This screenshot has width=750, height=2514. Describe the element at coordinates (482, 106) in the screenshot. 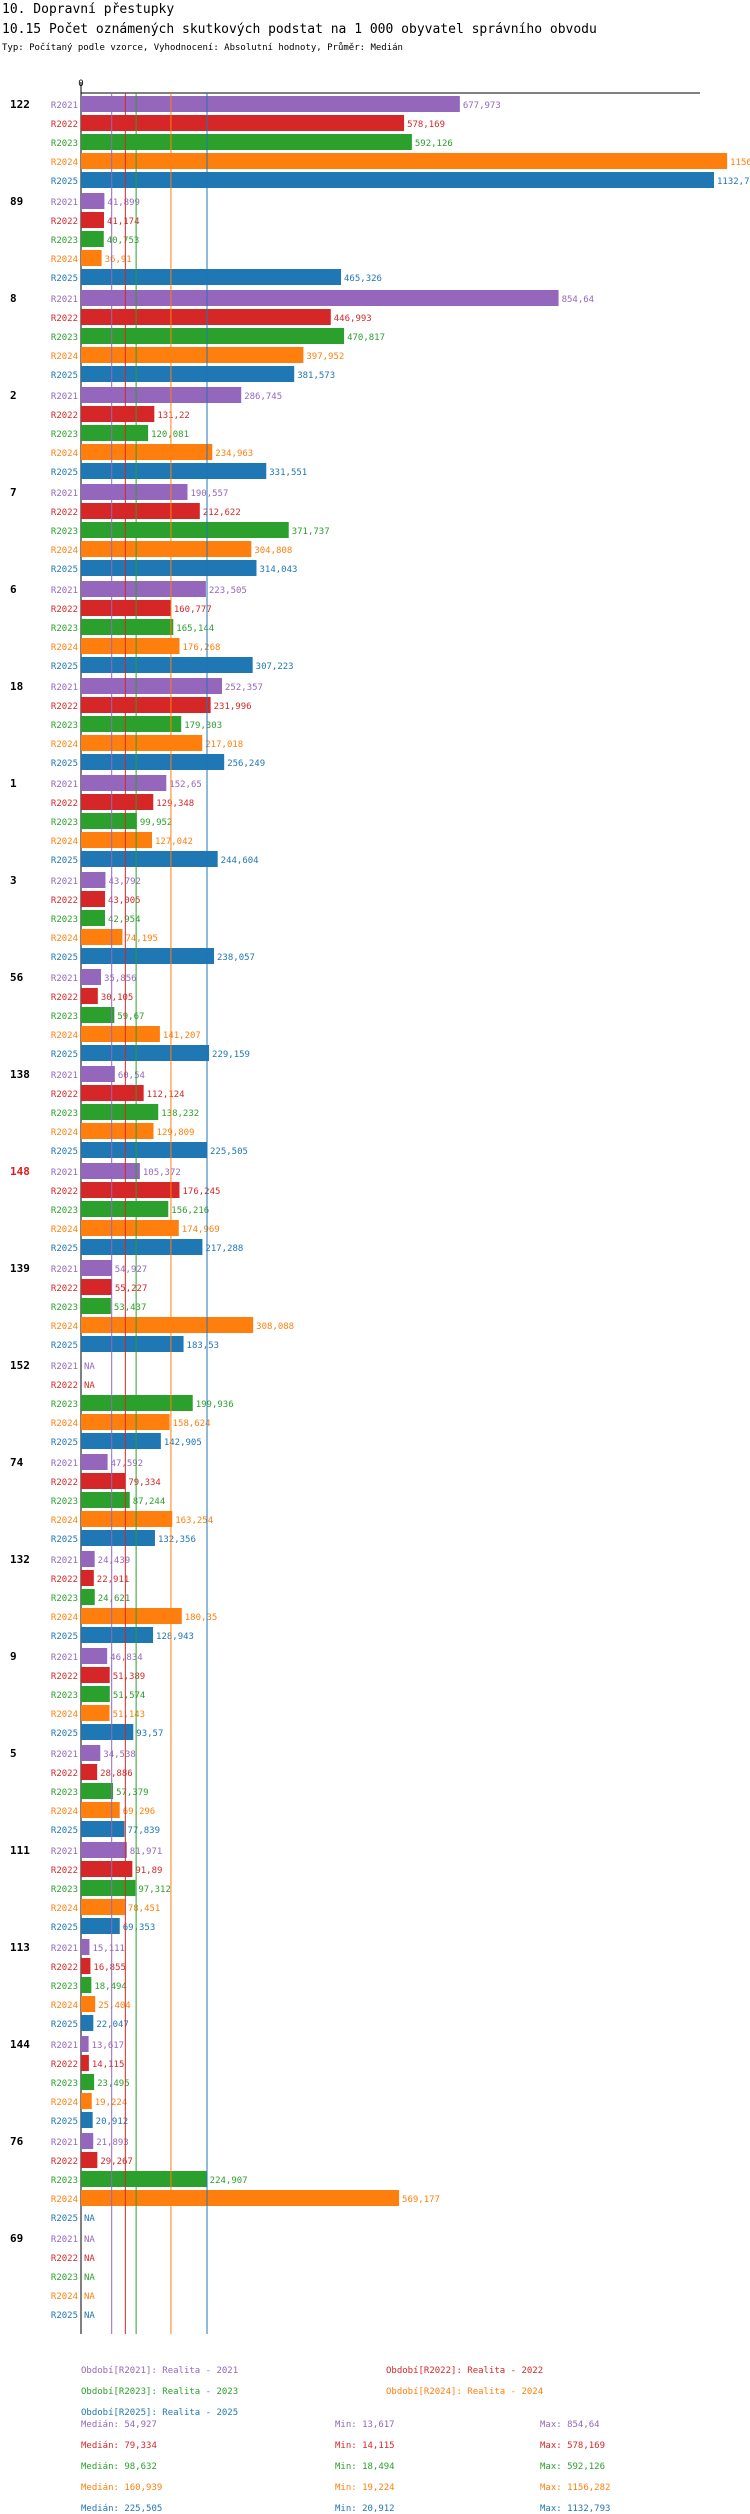

I see `data-label: 677,973` at that location.